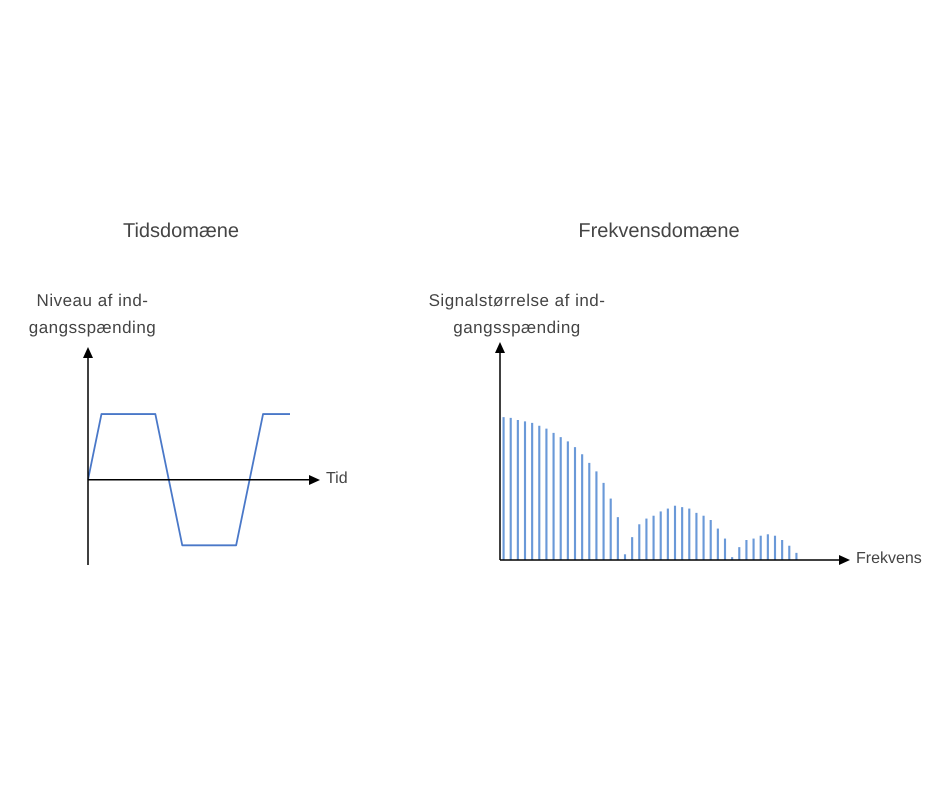 The image size is (940, 788). I want to click on y-axis-title: Signalstørrelse af ind-gangsspænding, so click(517, 314).